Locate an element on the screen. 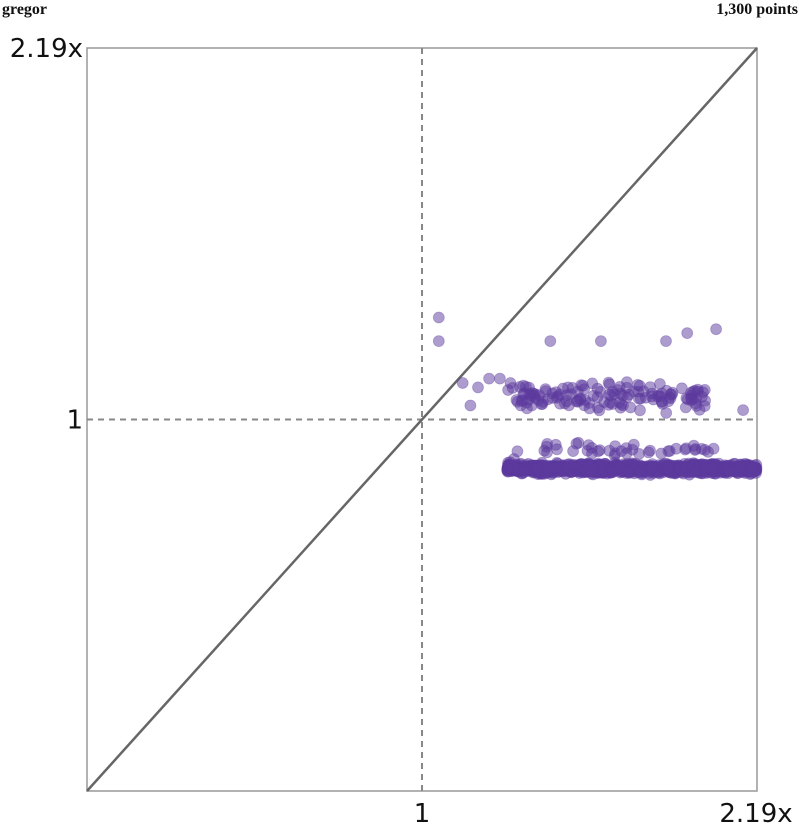 The height and width of the screenshot is (832, 800). x-tick-label: 2.19x is located at coordinates (755, 814).